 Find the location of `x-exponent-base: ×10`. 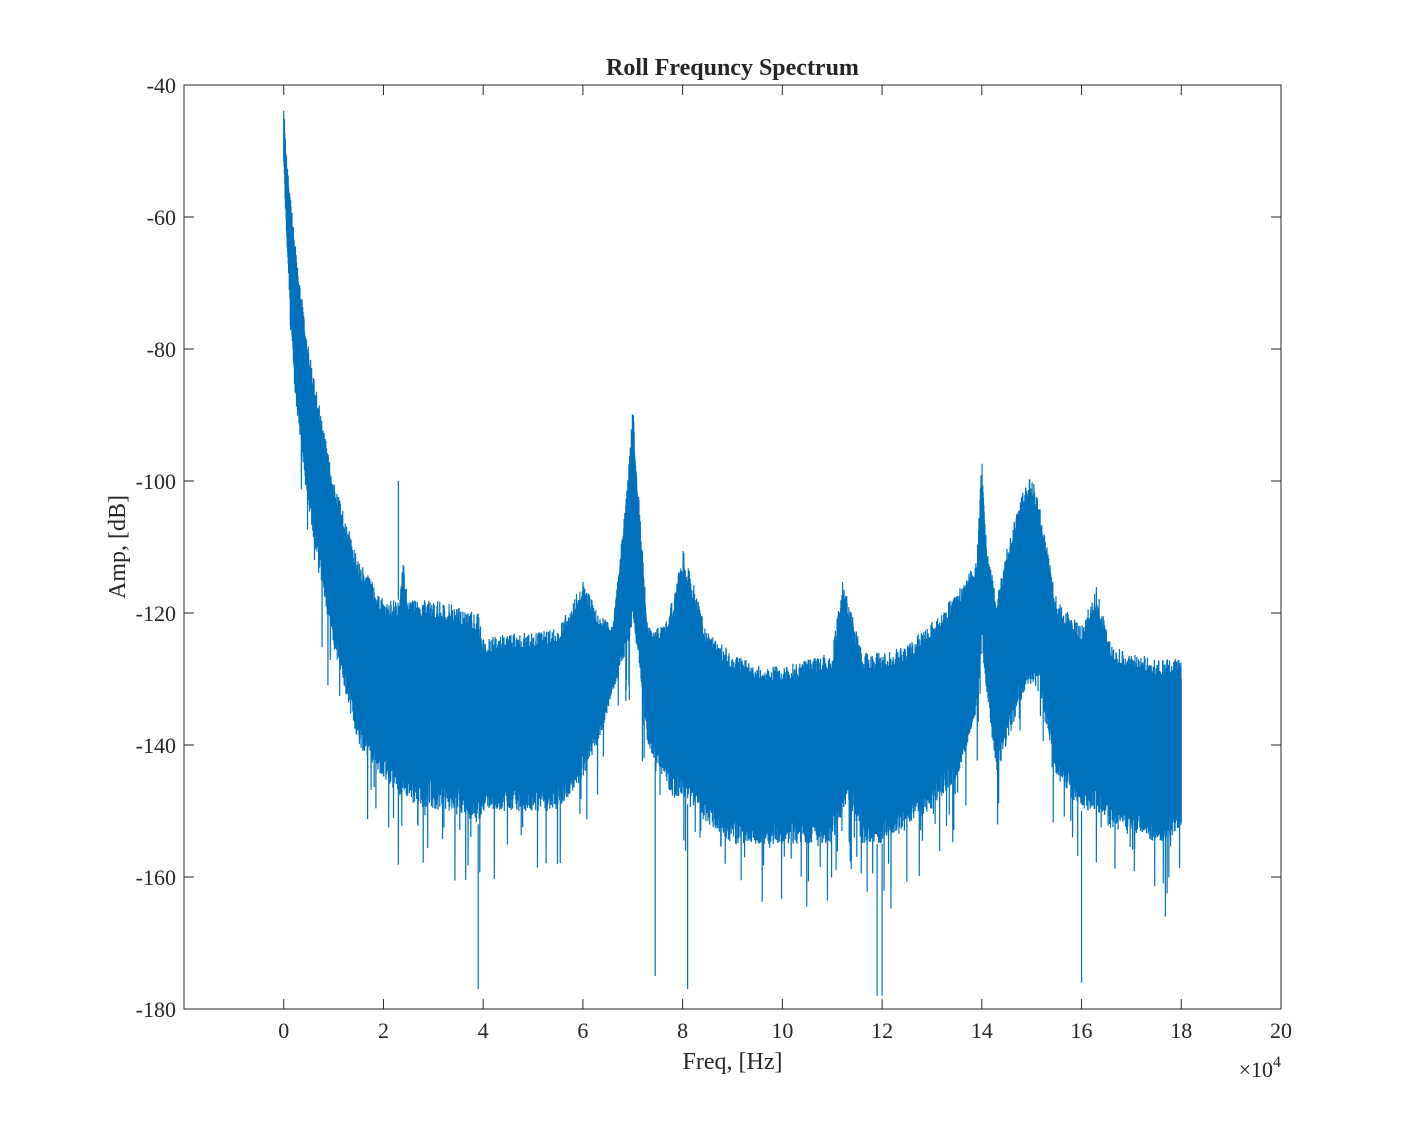

x-exponent-base: ×10 is located at coordinates (1256, 1069).